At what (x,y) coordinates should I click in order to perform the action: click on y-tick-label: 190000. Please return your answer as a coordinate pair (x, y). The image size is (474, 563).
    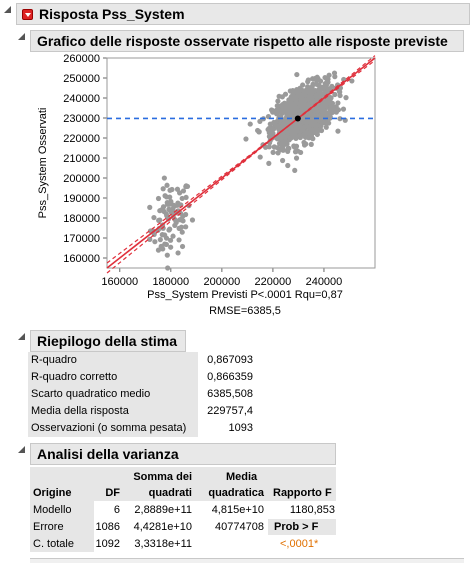
    Looking at the image, I should click on (81, 199).